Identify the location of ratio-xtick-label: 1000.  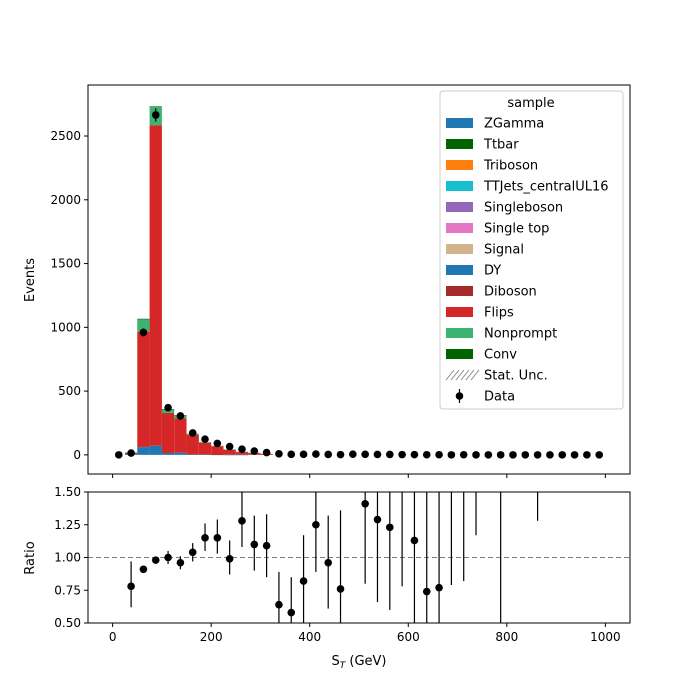
(605, 637).